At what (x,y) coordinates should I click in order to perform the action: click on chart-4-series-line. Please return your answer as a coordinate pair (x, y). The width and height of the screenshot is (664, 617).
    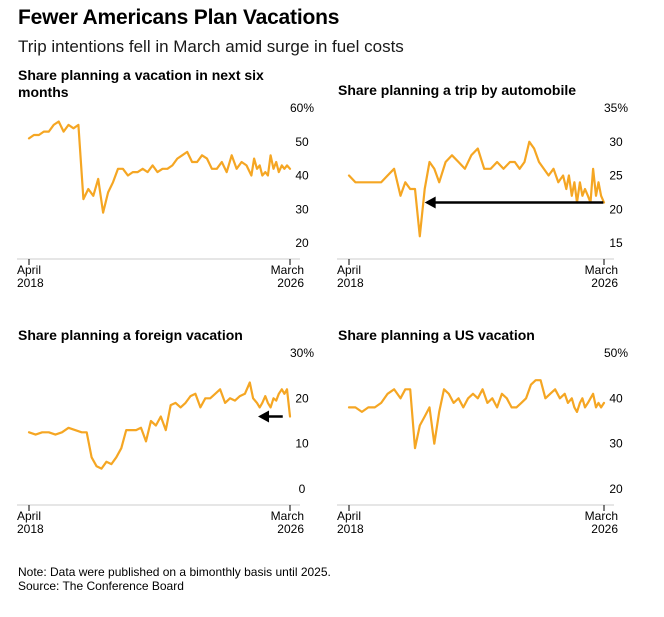
    Looking at the image, I should click on (476, 414).